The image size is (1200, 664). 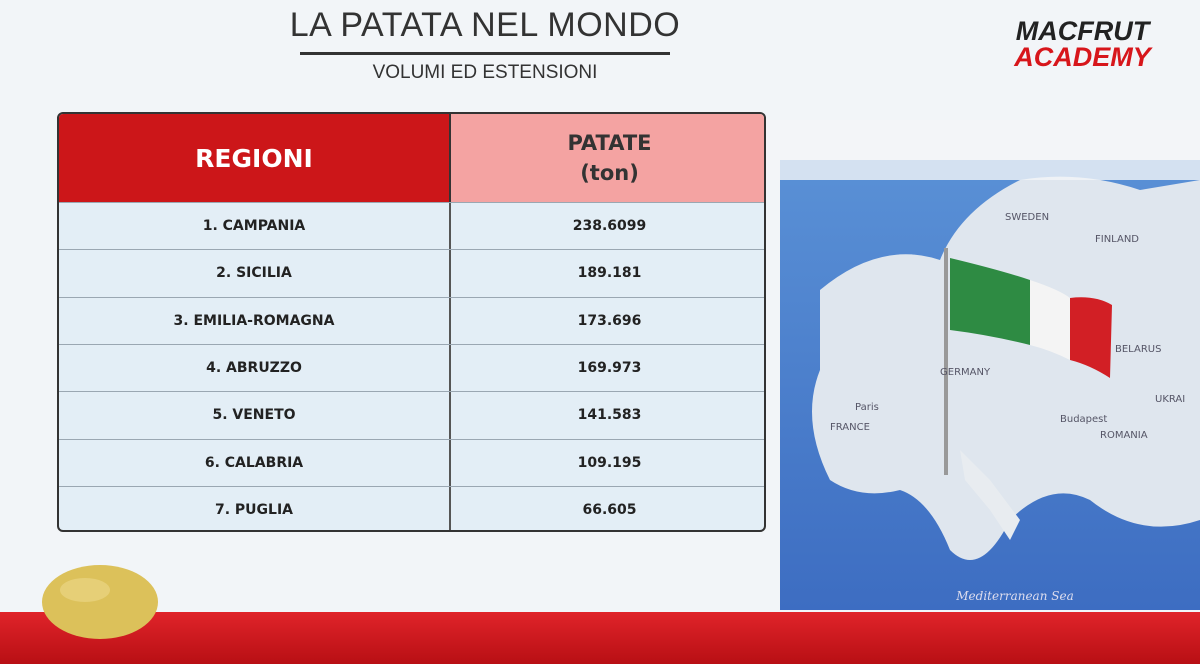 What do you see at coordinates (254, 273) in the screenshot?
I see `region-cell: 2. SICILIA` at bounding box center [254, 273].